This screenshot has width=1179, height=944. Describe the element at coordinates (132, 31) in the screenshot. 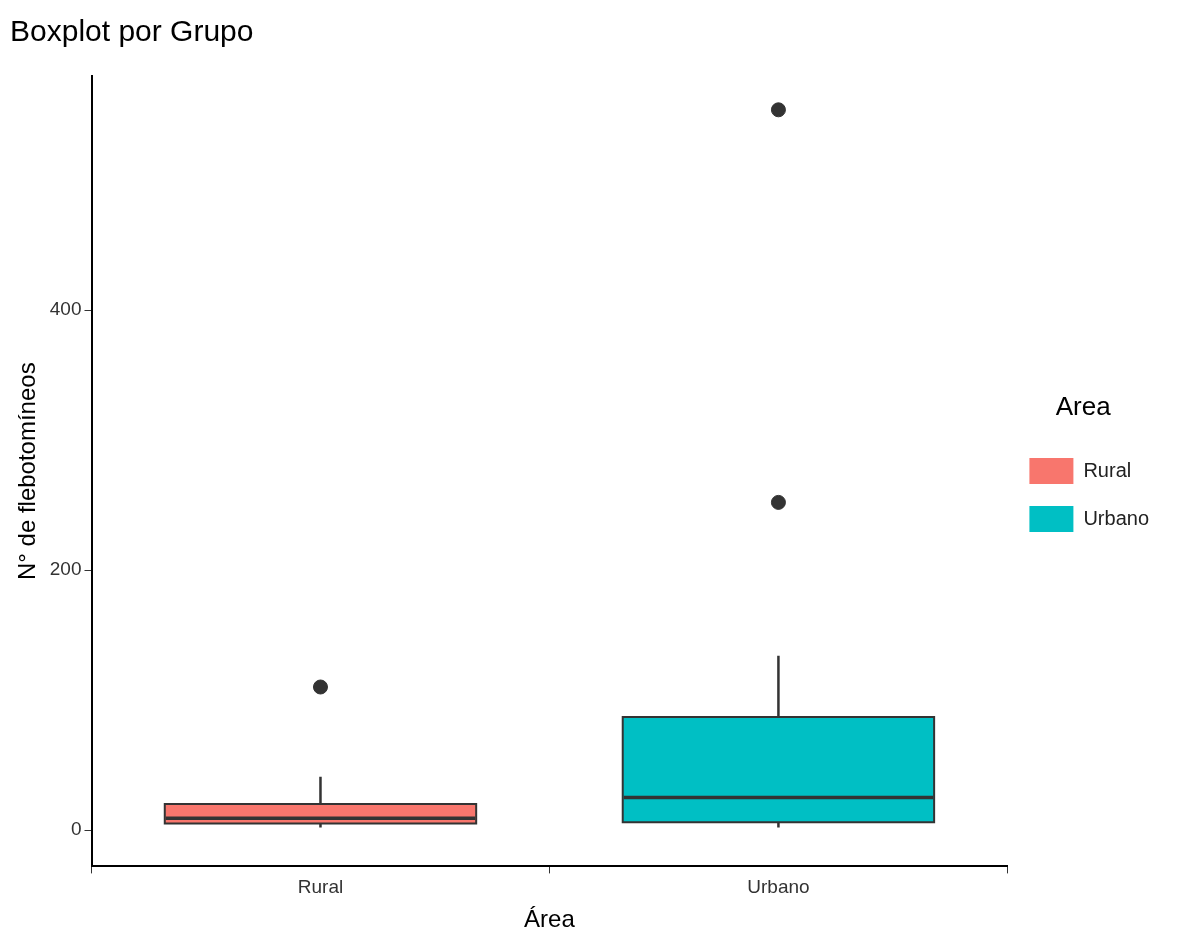

I see `chart-title: Boxplot por Grupo` at that location.